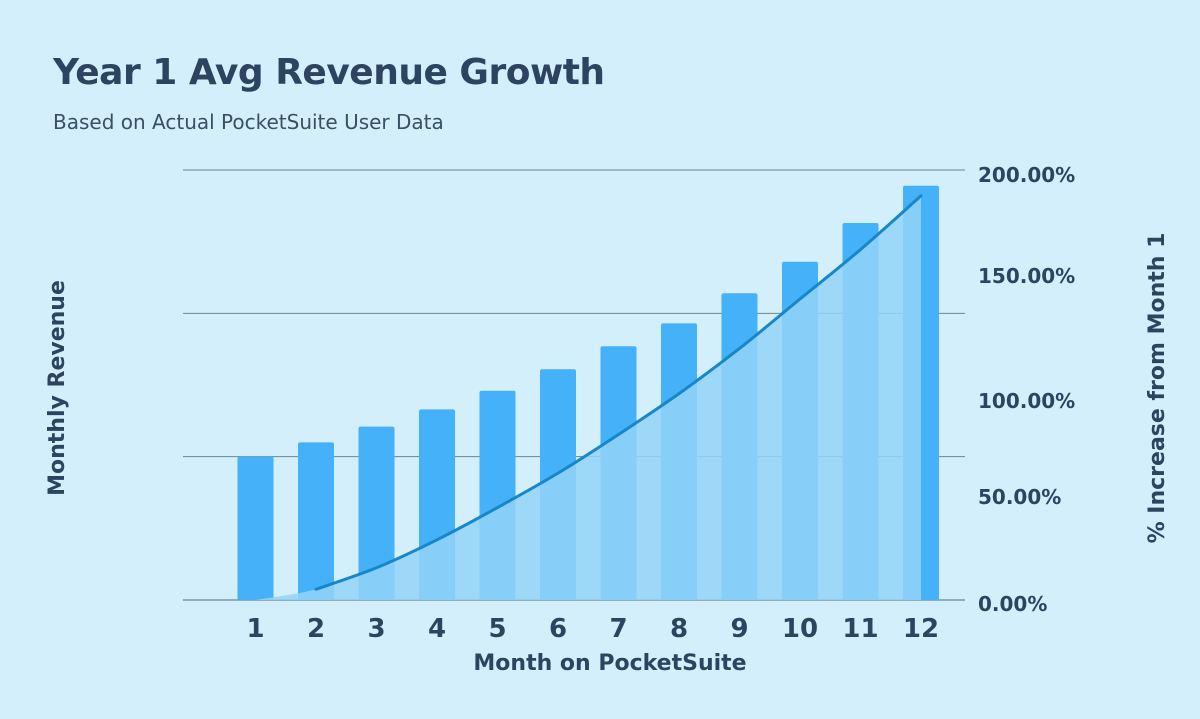 This screenshot has width=1200, height=719. Describe the element at coordinates (1012, 604) in the screenshot. I see `y2-tick-label: 0.00%` at that location.